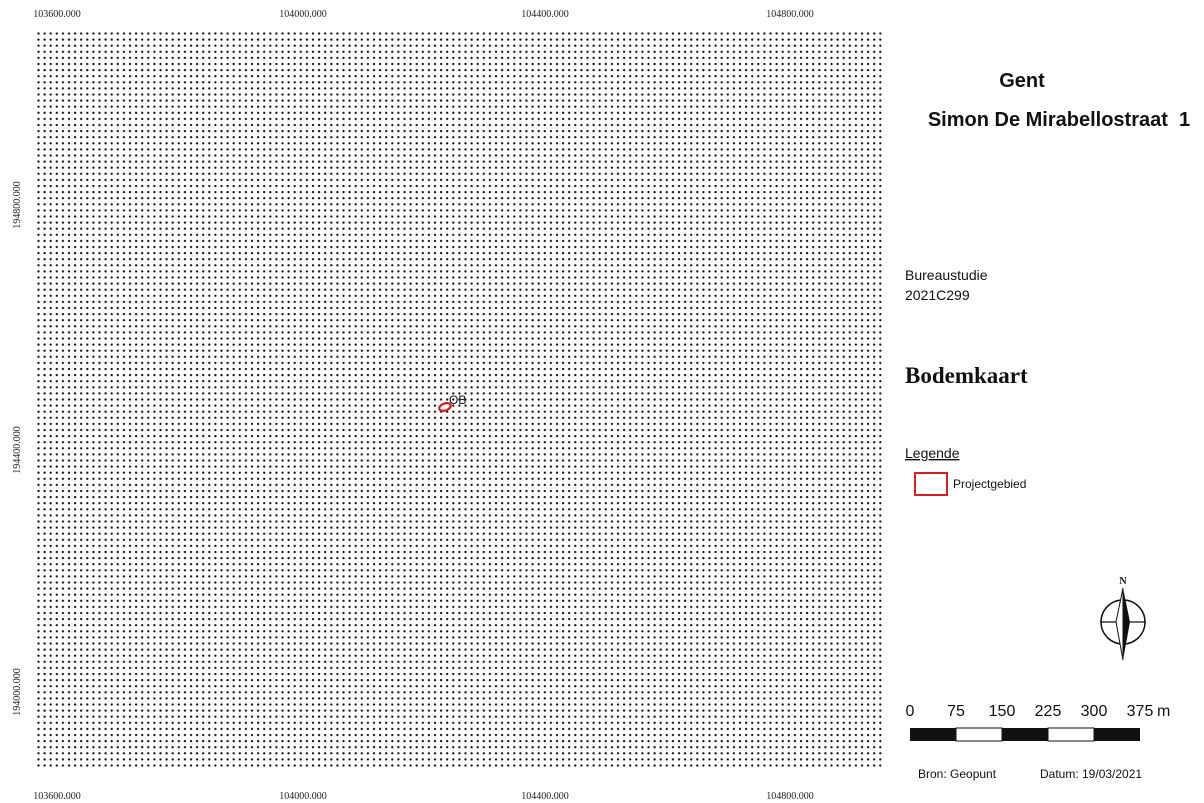  Describe the element at coordinates (956, 711) in the screenshot. I see `scale-label: 75` at that location.